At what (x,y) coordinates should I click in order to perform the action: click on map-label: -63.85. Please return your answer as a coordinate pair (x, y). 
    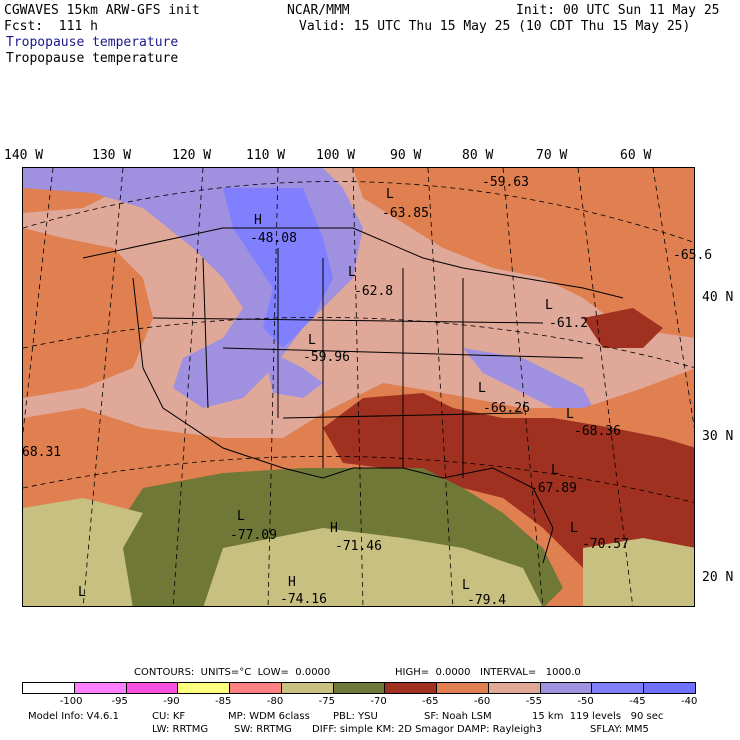
    Looking at the image, I should click on (405, 213).